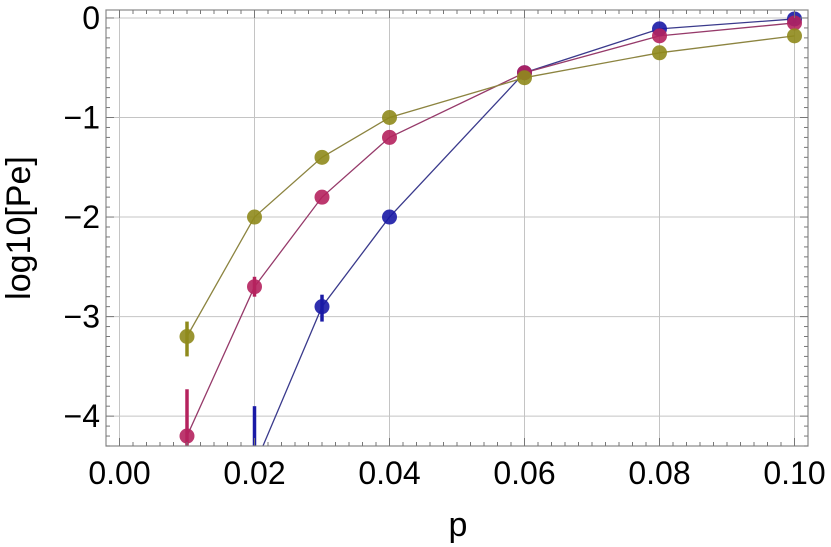  What do you see at coordinates (19, 228) in the screenshot?
I see `y-axis-label: log10[Pe]` at bounding box center [19, 228].